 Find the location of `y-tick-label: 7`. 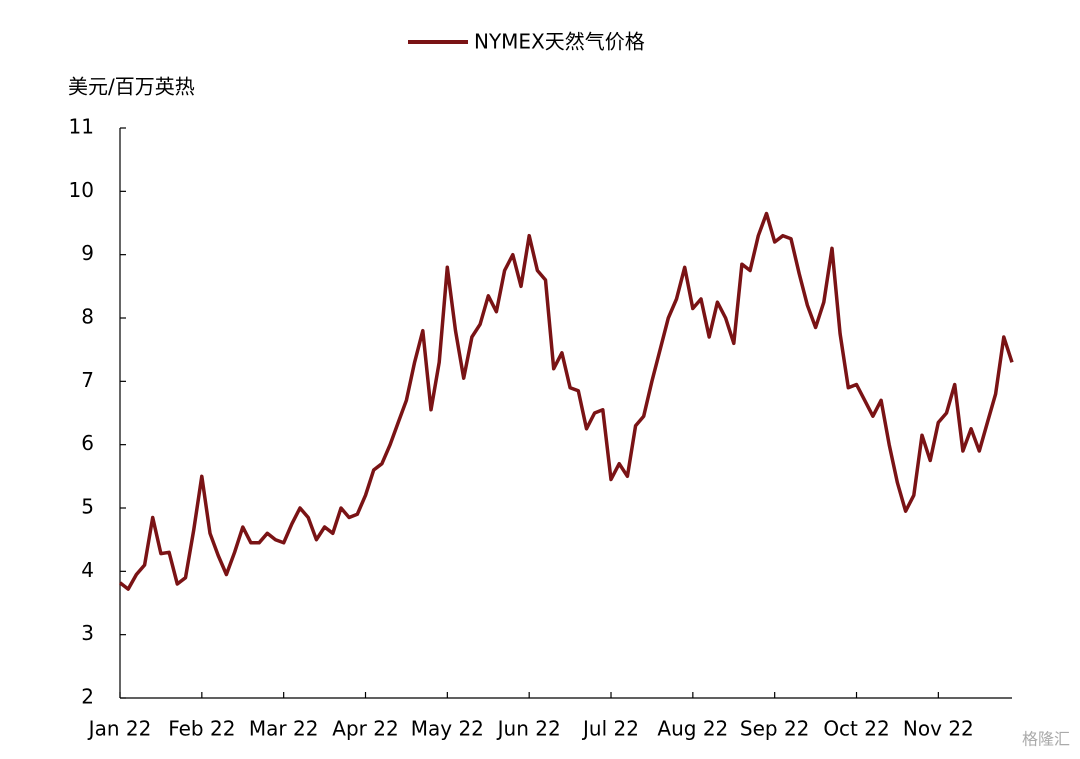

y-tick-label: 7 is located at coordinates (87, 380).